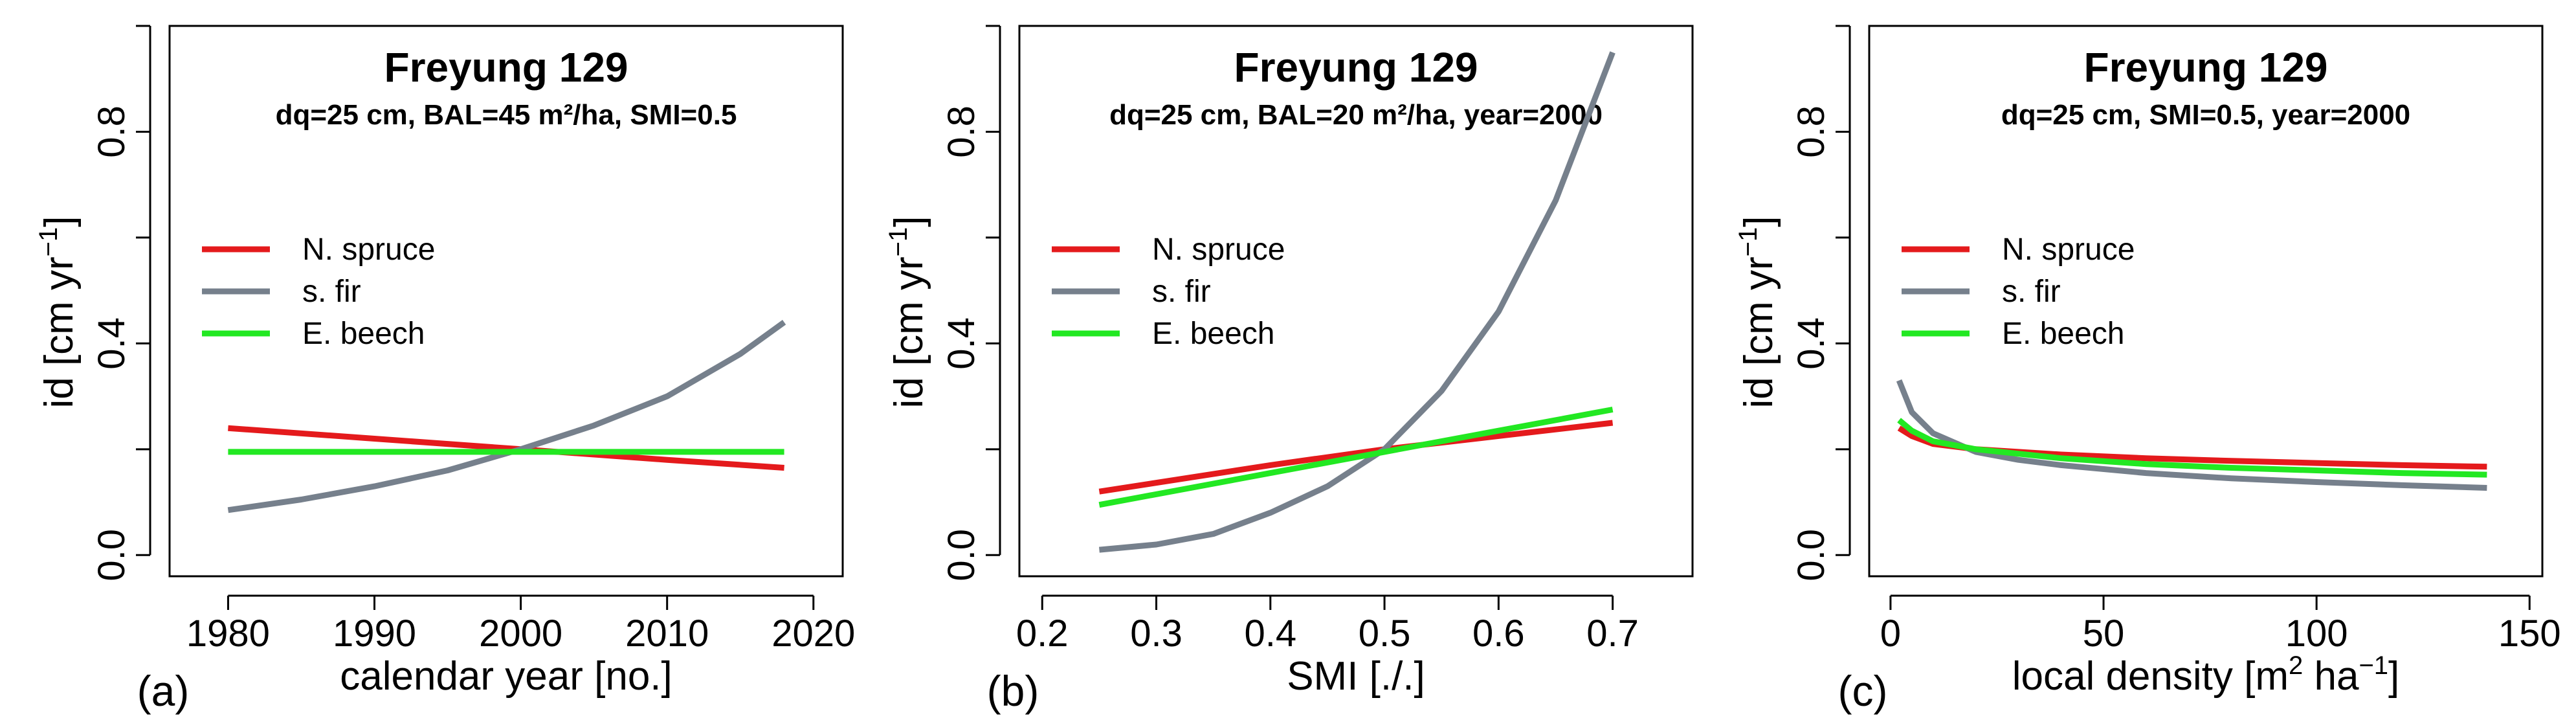 The width and height of the screenshot is (2576, 720). I want to click on x-tick-label: 100, so click(2316, 634).